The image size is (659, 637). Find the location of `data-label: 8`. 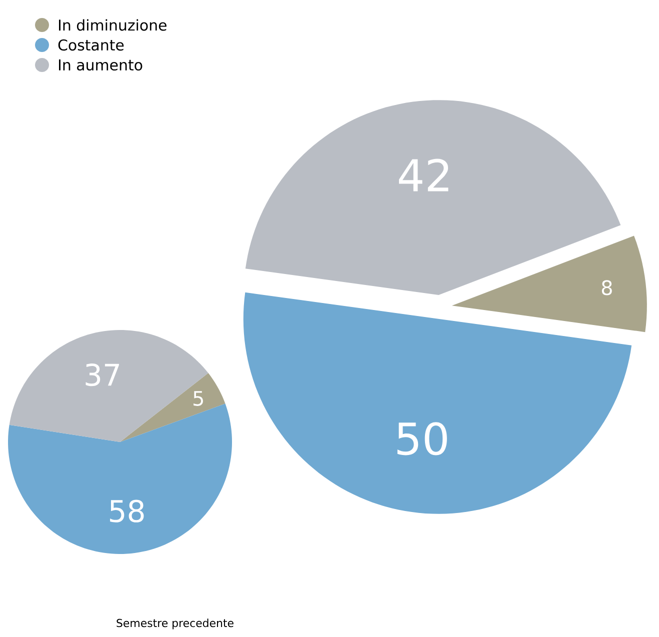

data-label: 8 is located at coordinates (607, 288).